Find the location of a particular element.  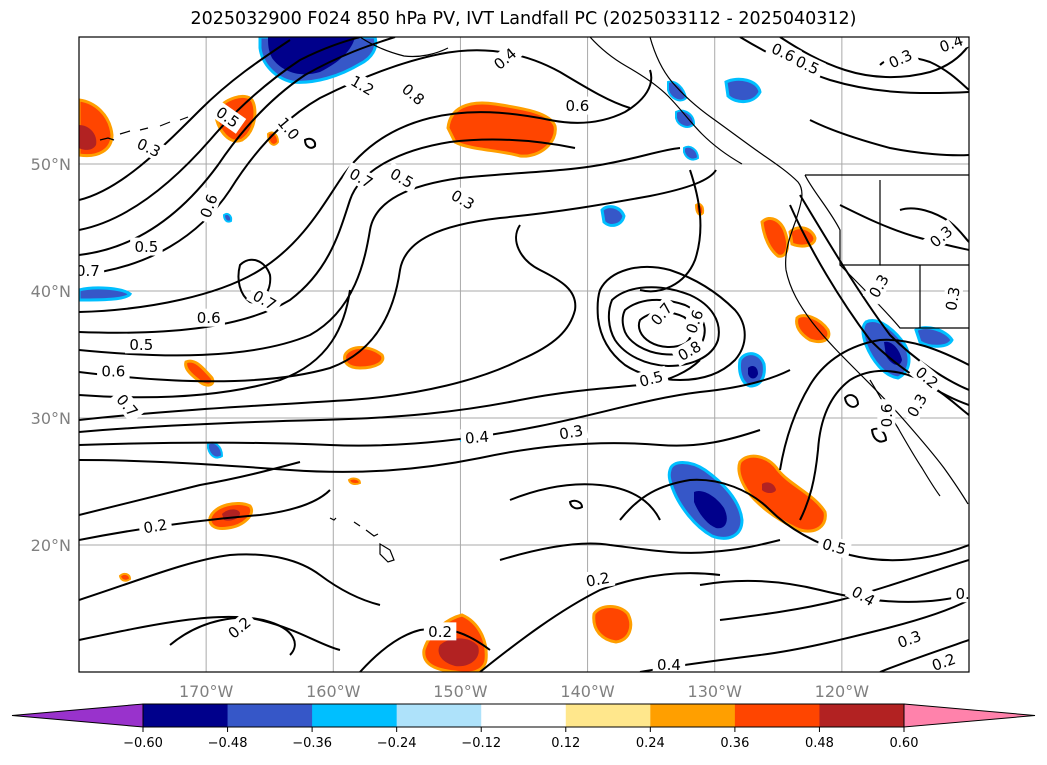

colorbar-tick-label: −0.48 is located at coordinates (228, 743).